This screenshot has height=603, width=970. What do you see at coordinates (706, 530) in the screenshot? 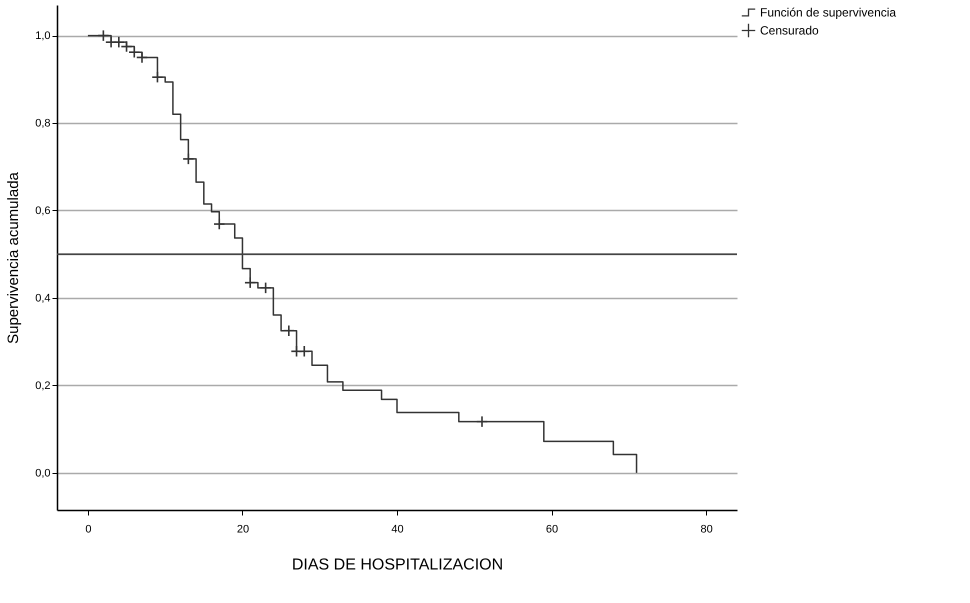
I see `x-tick-label: 80` at bounding box center [706, 530].